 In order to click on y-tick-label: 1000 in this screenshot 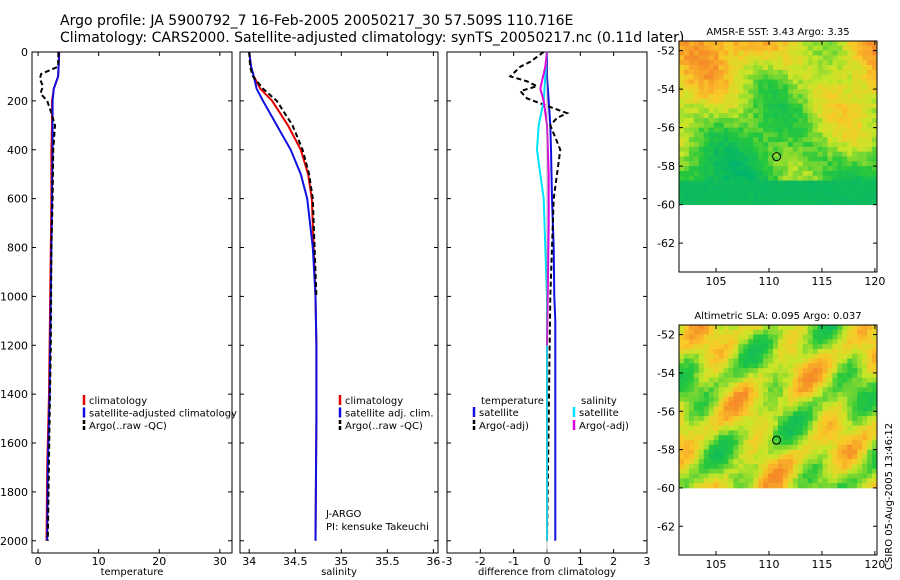, I will do `click(14, 296)`.